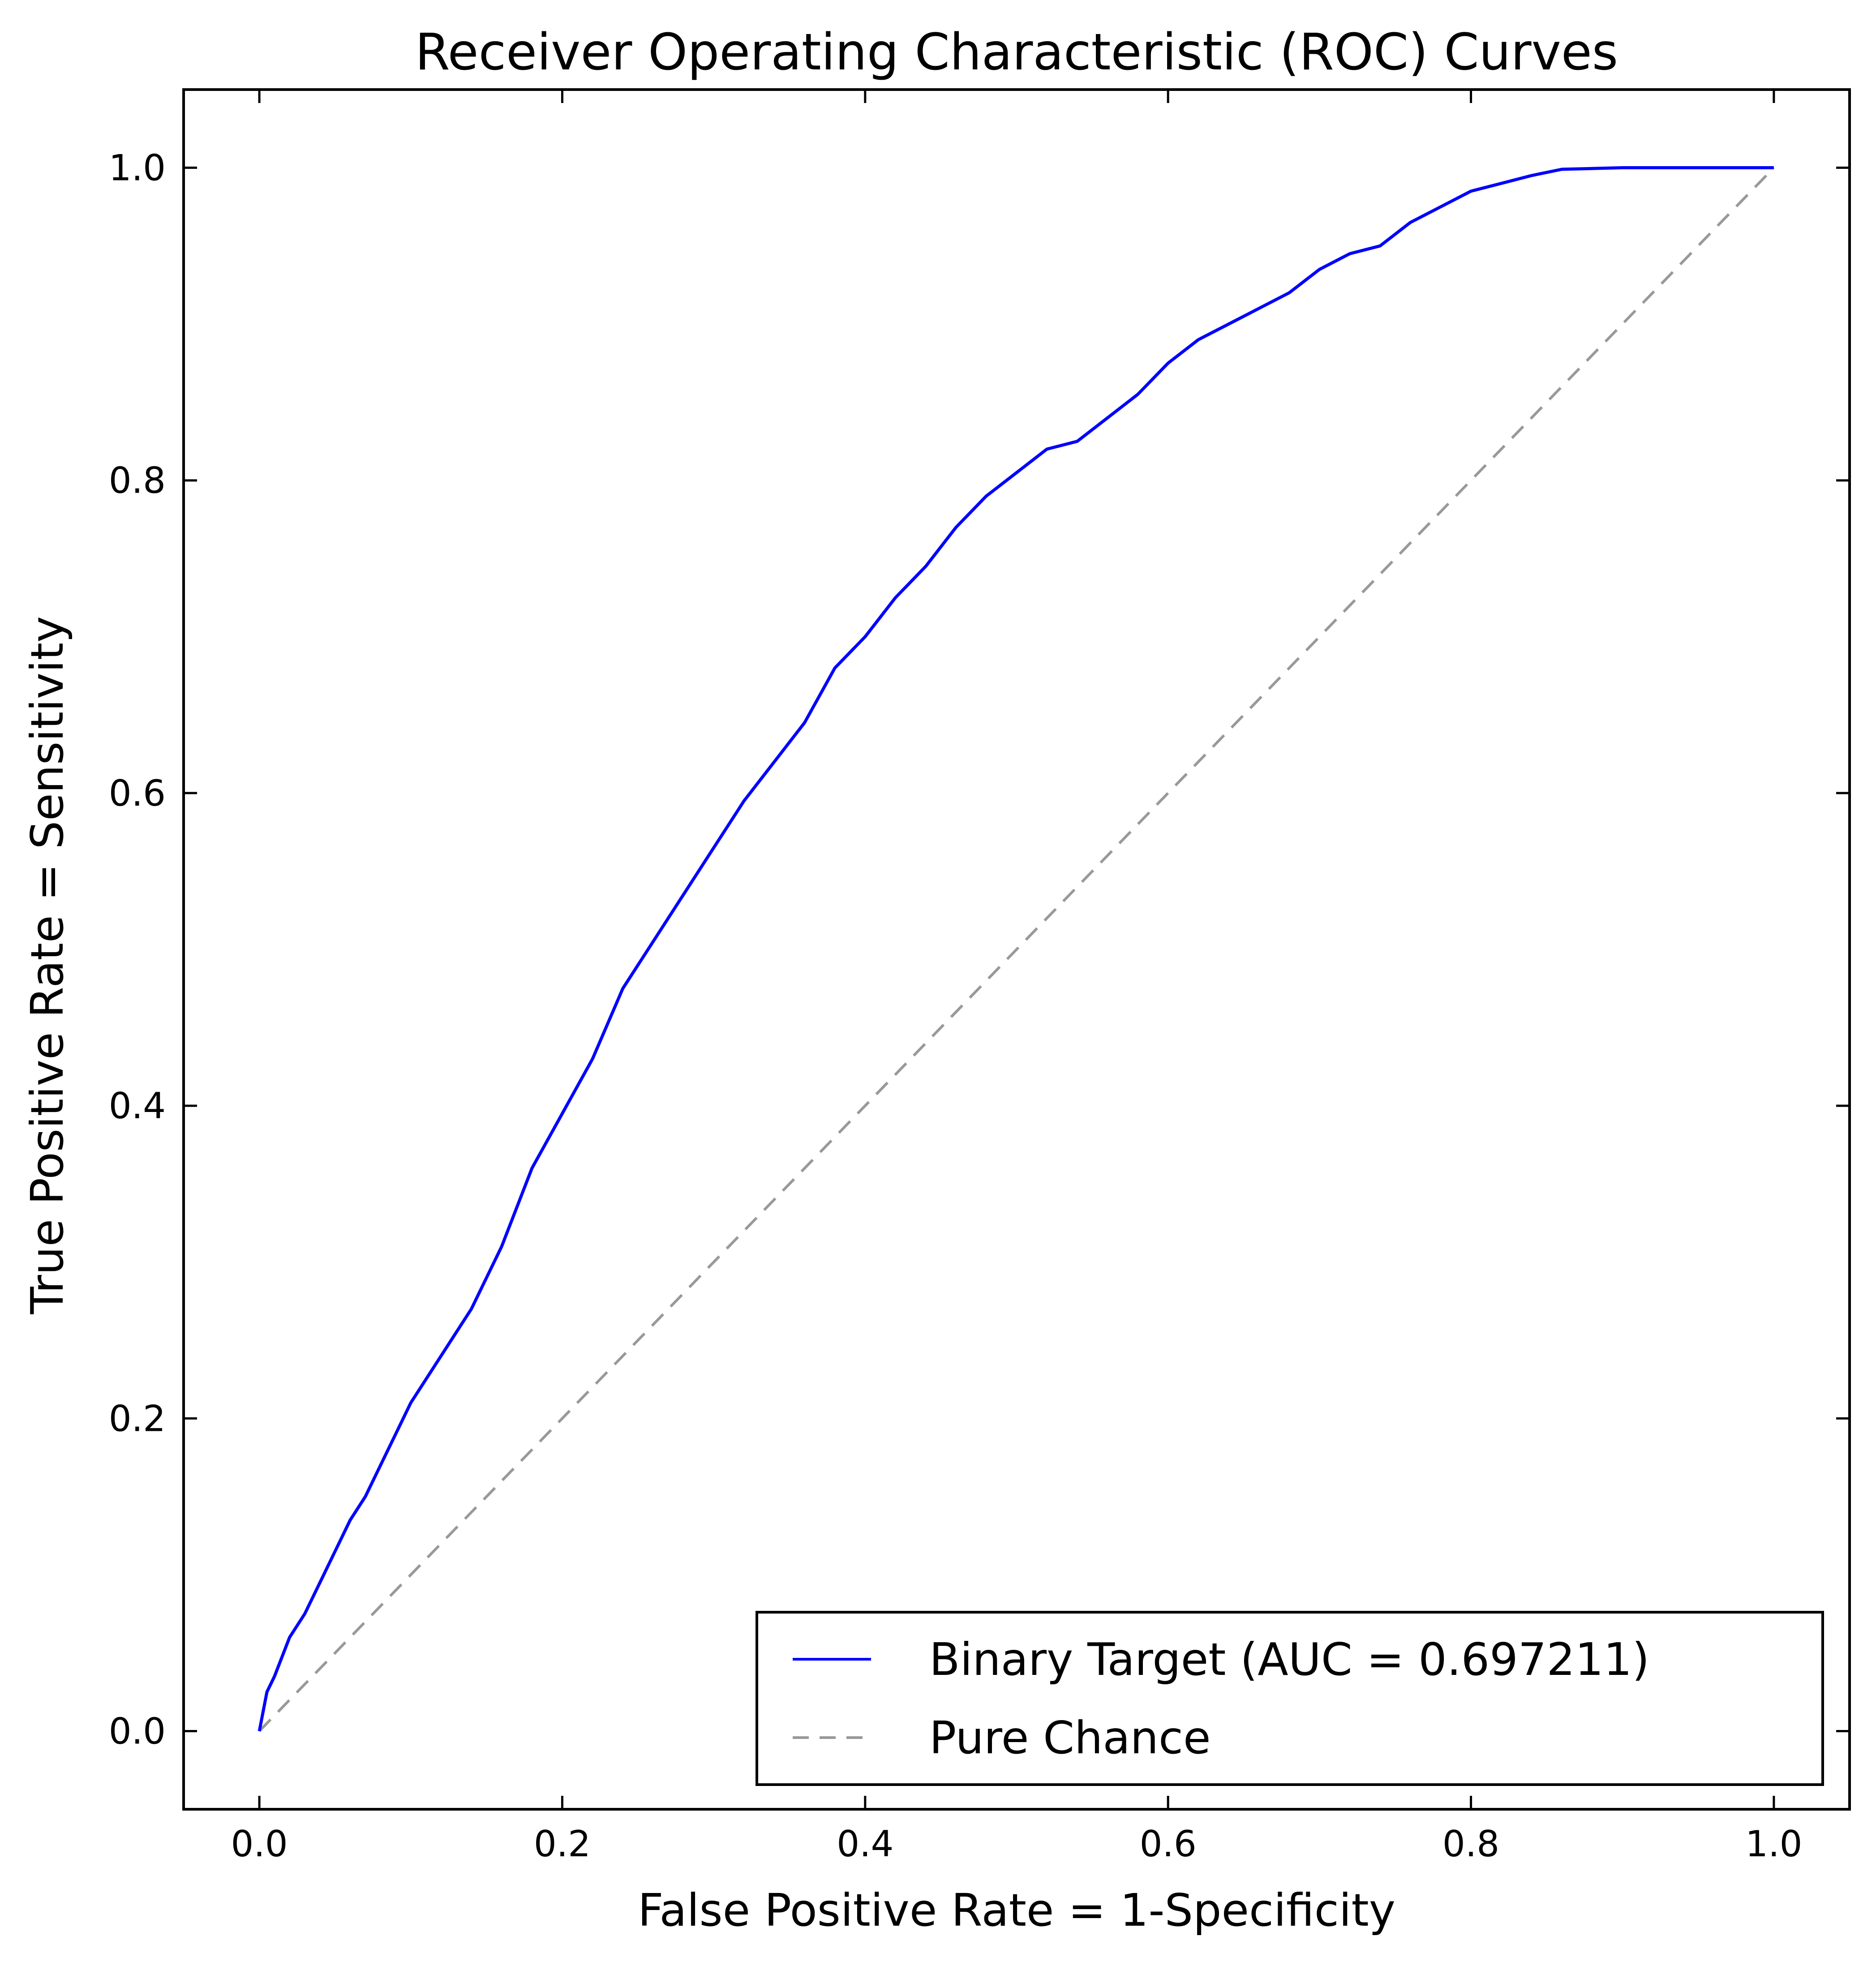 Image resolution: width=1876 pixels, height=1966 pixels. What do you see at coordinates (1070, 1738) in the screenshot?
I see `legend-label-1: Pure Chance` at bounding box center [1070, 1738].